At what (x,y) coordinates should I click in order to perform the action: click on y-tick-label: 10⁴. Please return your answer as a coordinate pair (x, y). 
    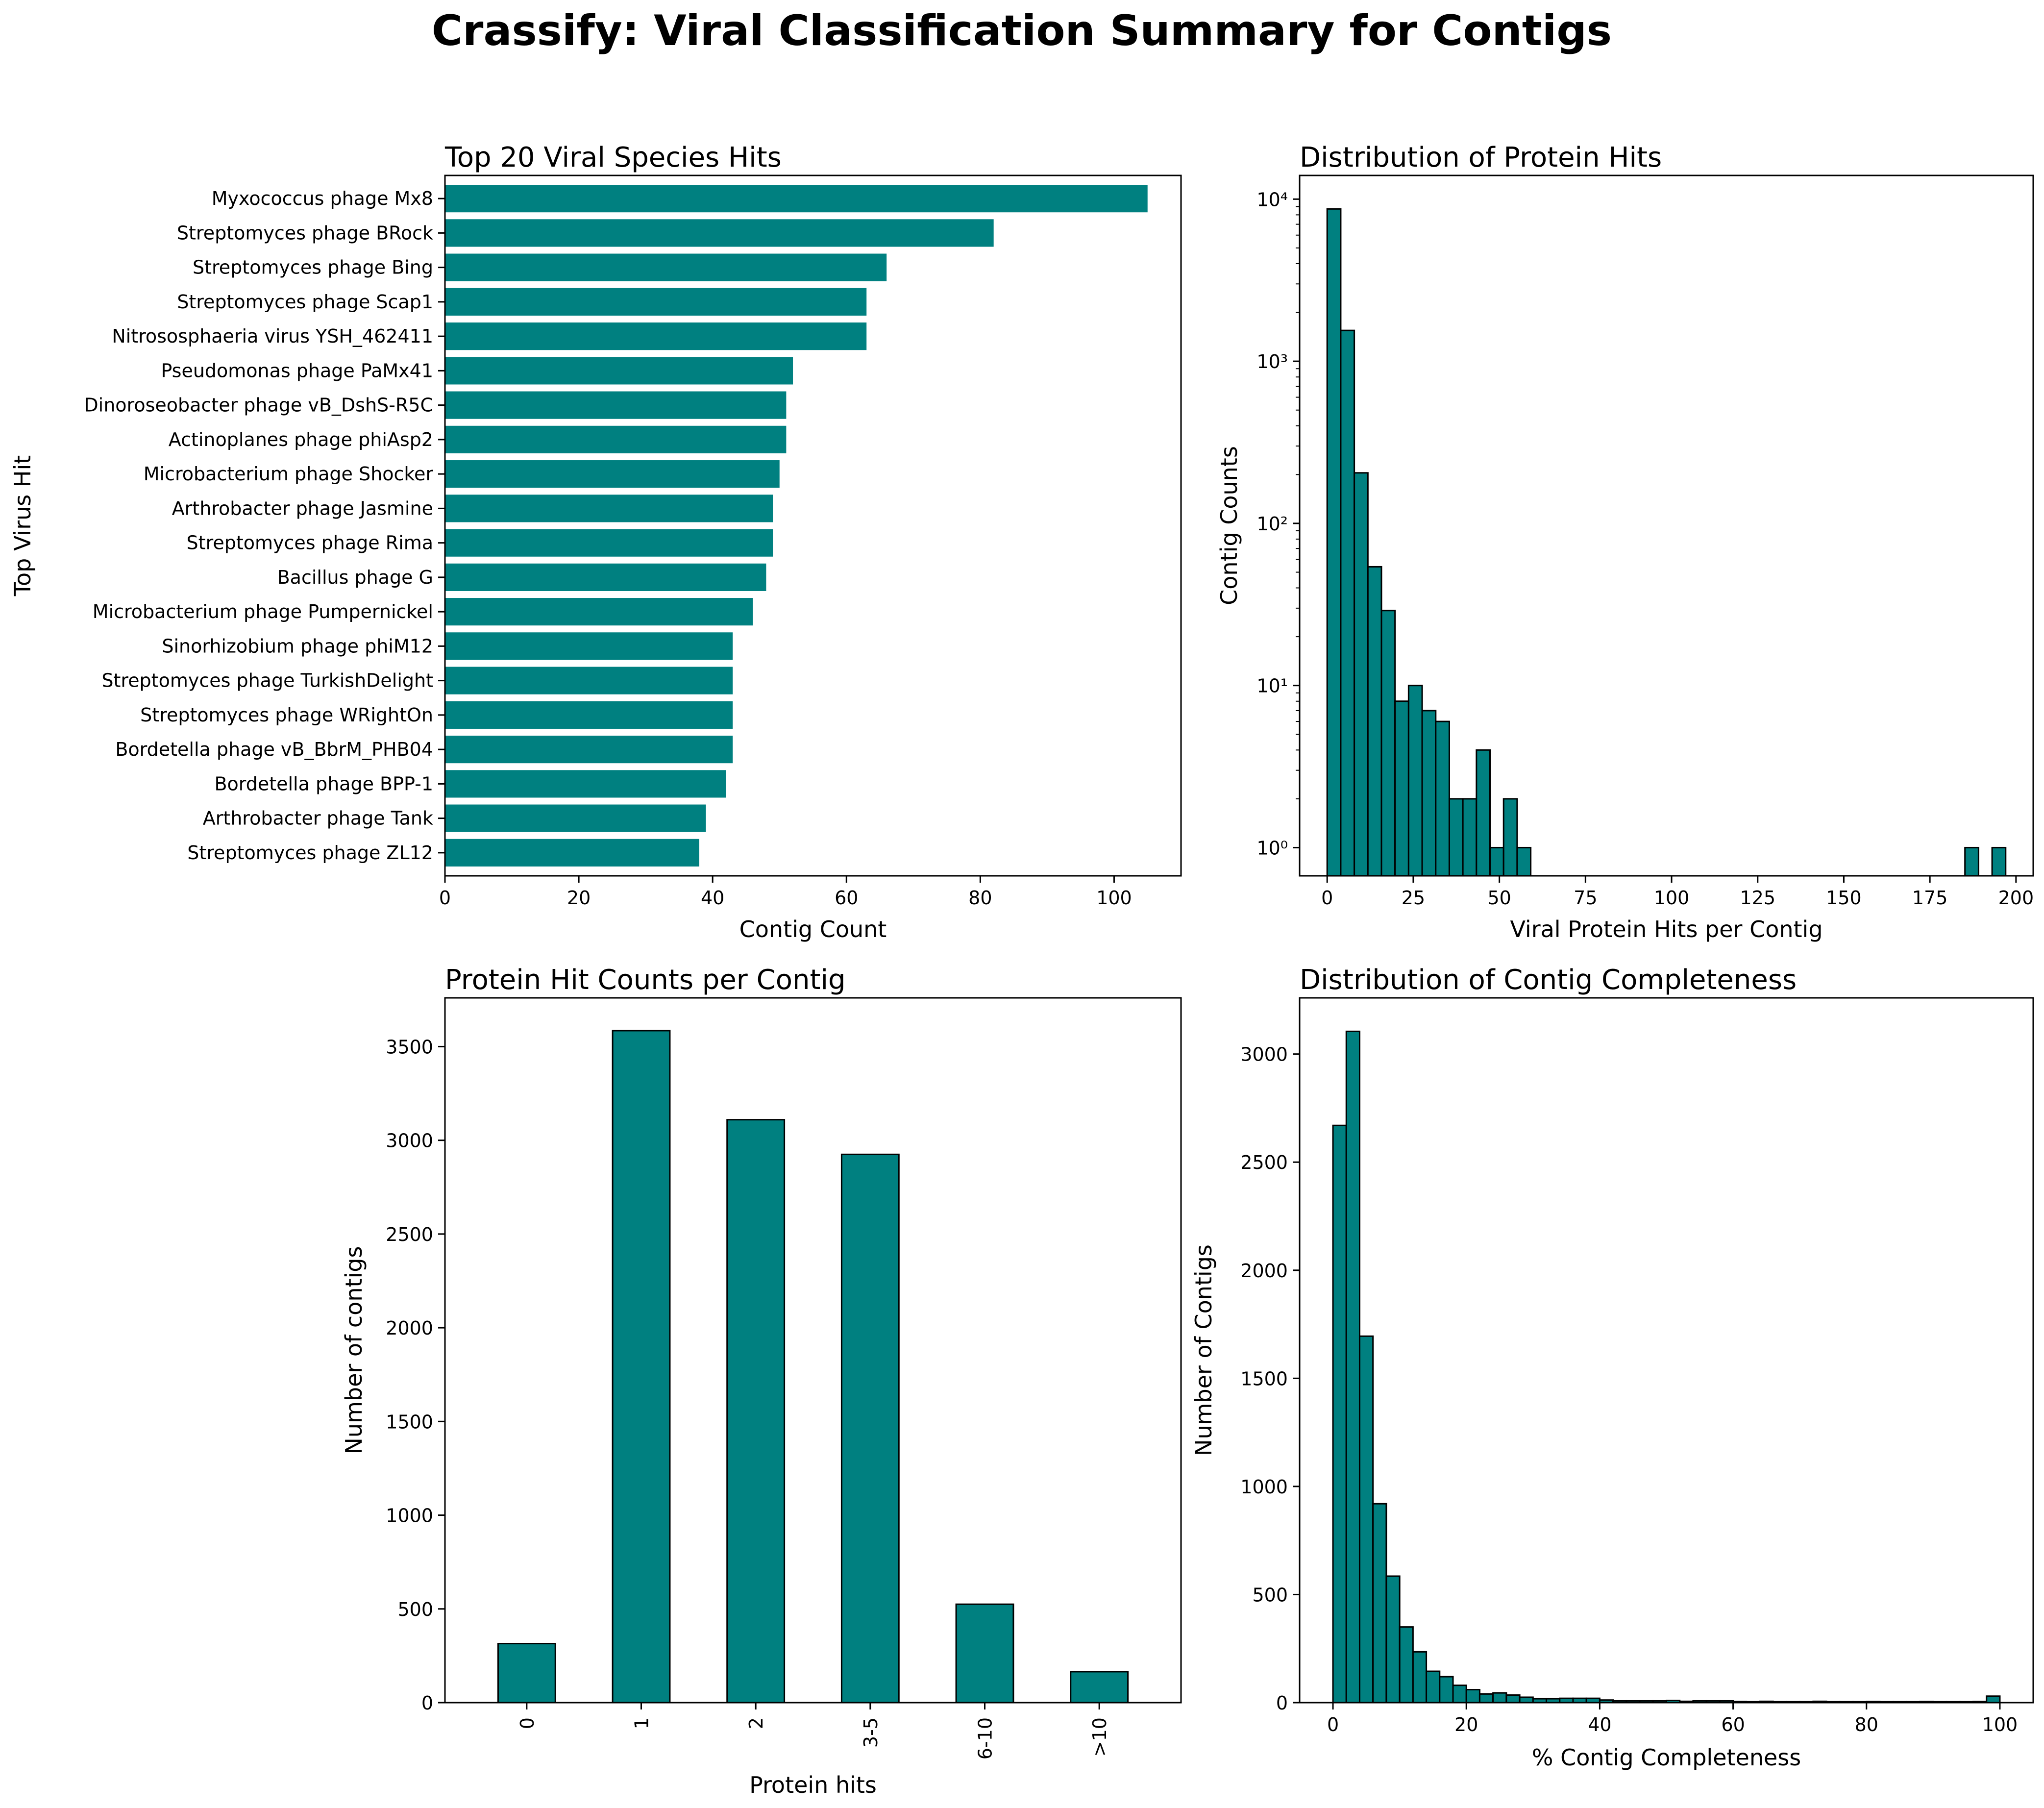
    Looking at the image, I should click on (1272, 199).